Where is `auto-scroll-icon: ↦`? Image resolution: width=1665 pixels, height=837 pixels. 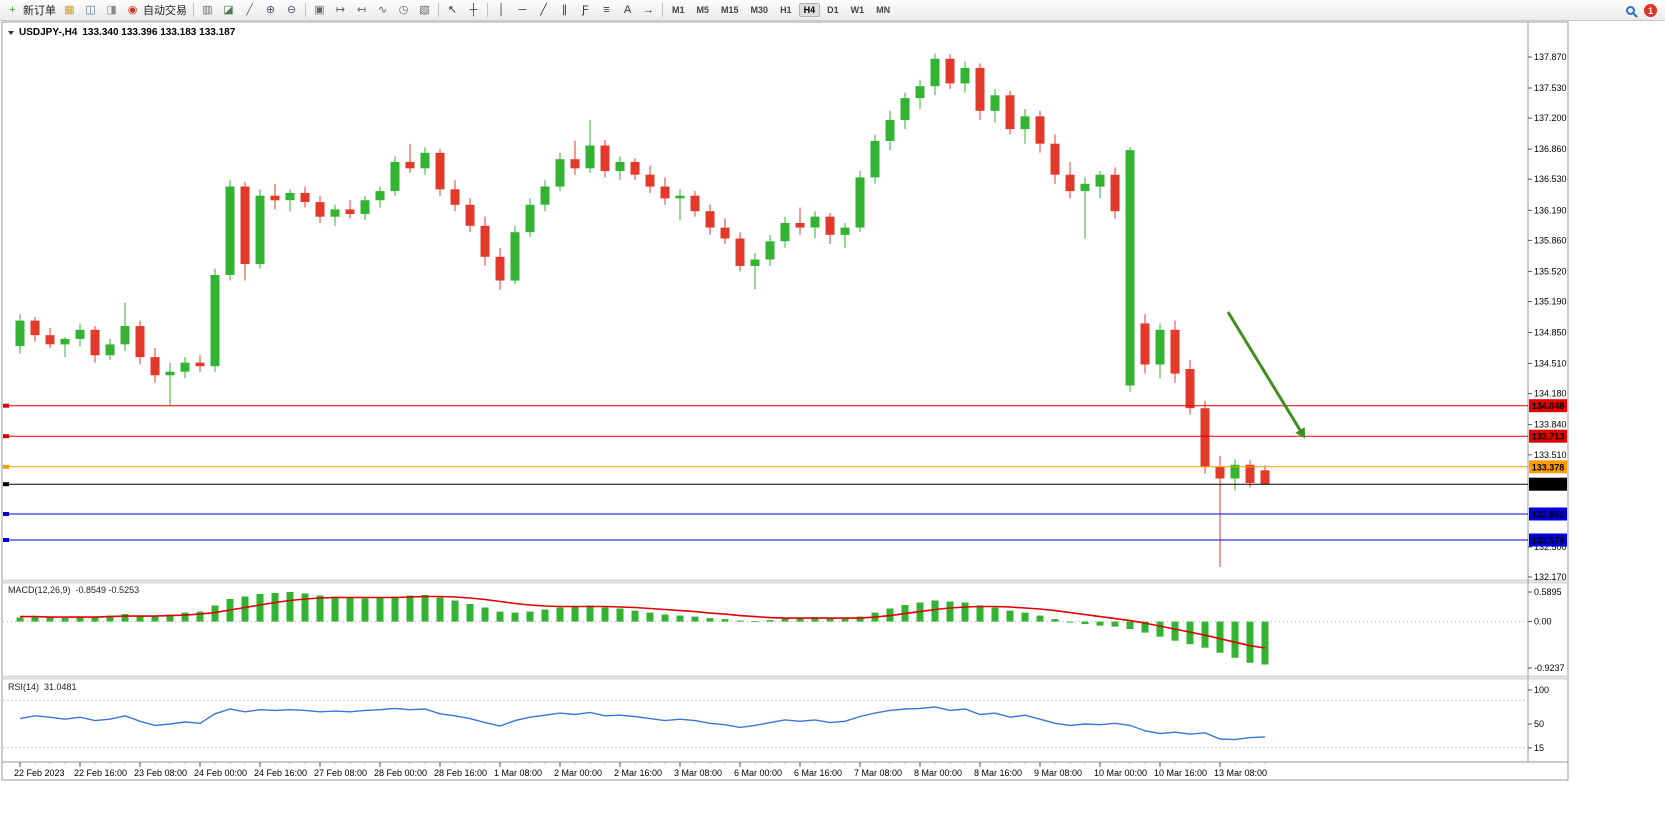
auto-scroll-icon: ↦ is located at coordinates (340, 10).